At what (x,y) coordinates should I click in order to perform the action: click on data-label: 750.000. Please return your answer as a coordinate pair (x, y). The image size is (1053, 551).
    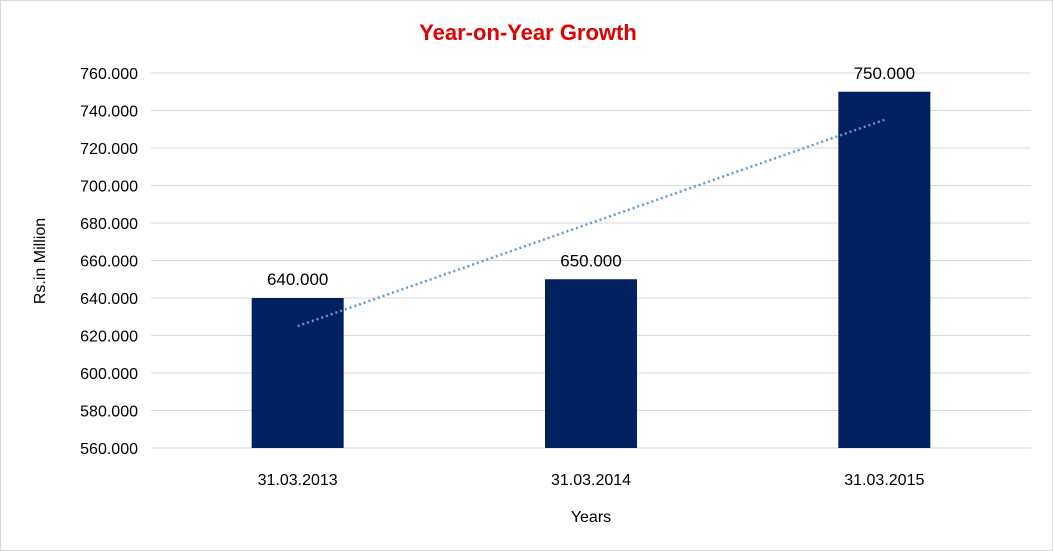
    Looking at the image, I should click on (884, 73).